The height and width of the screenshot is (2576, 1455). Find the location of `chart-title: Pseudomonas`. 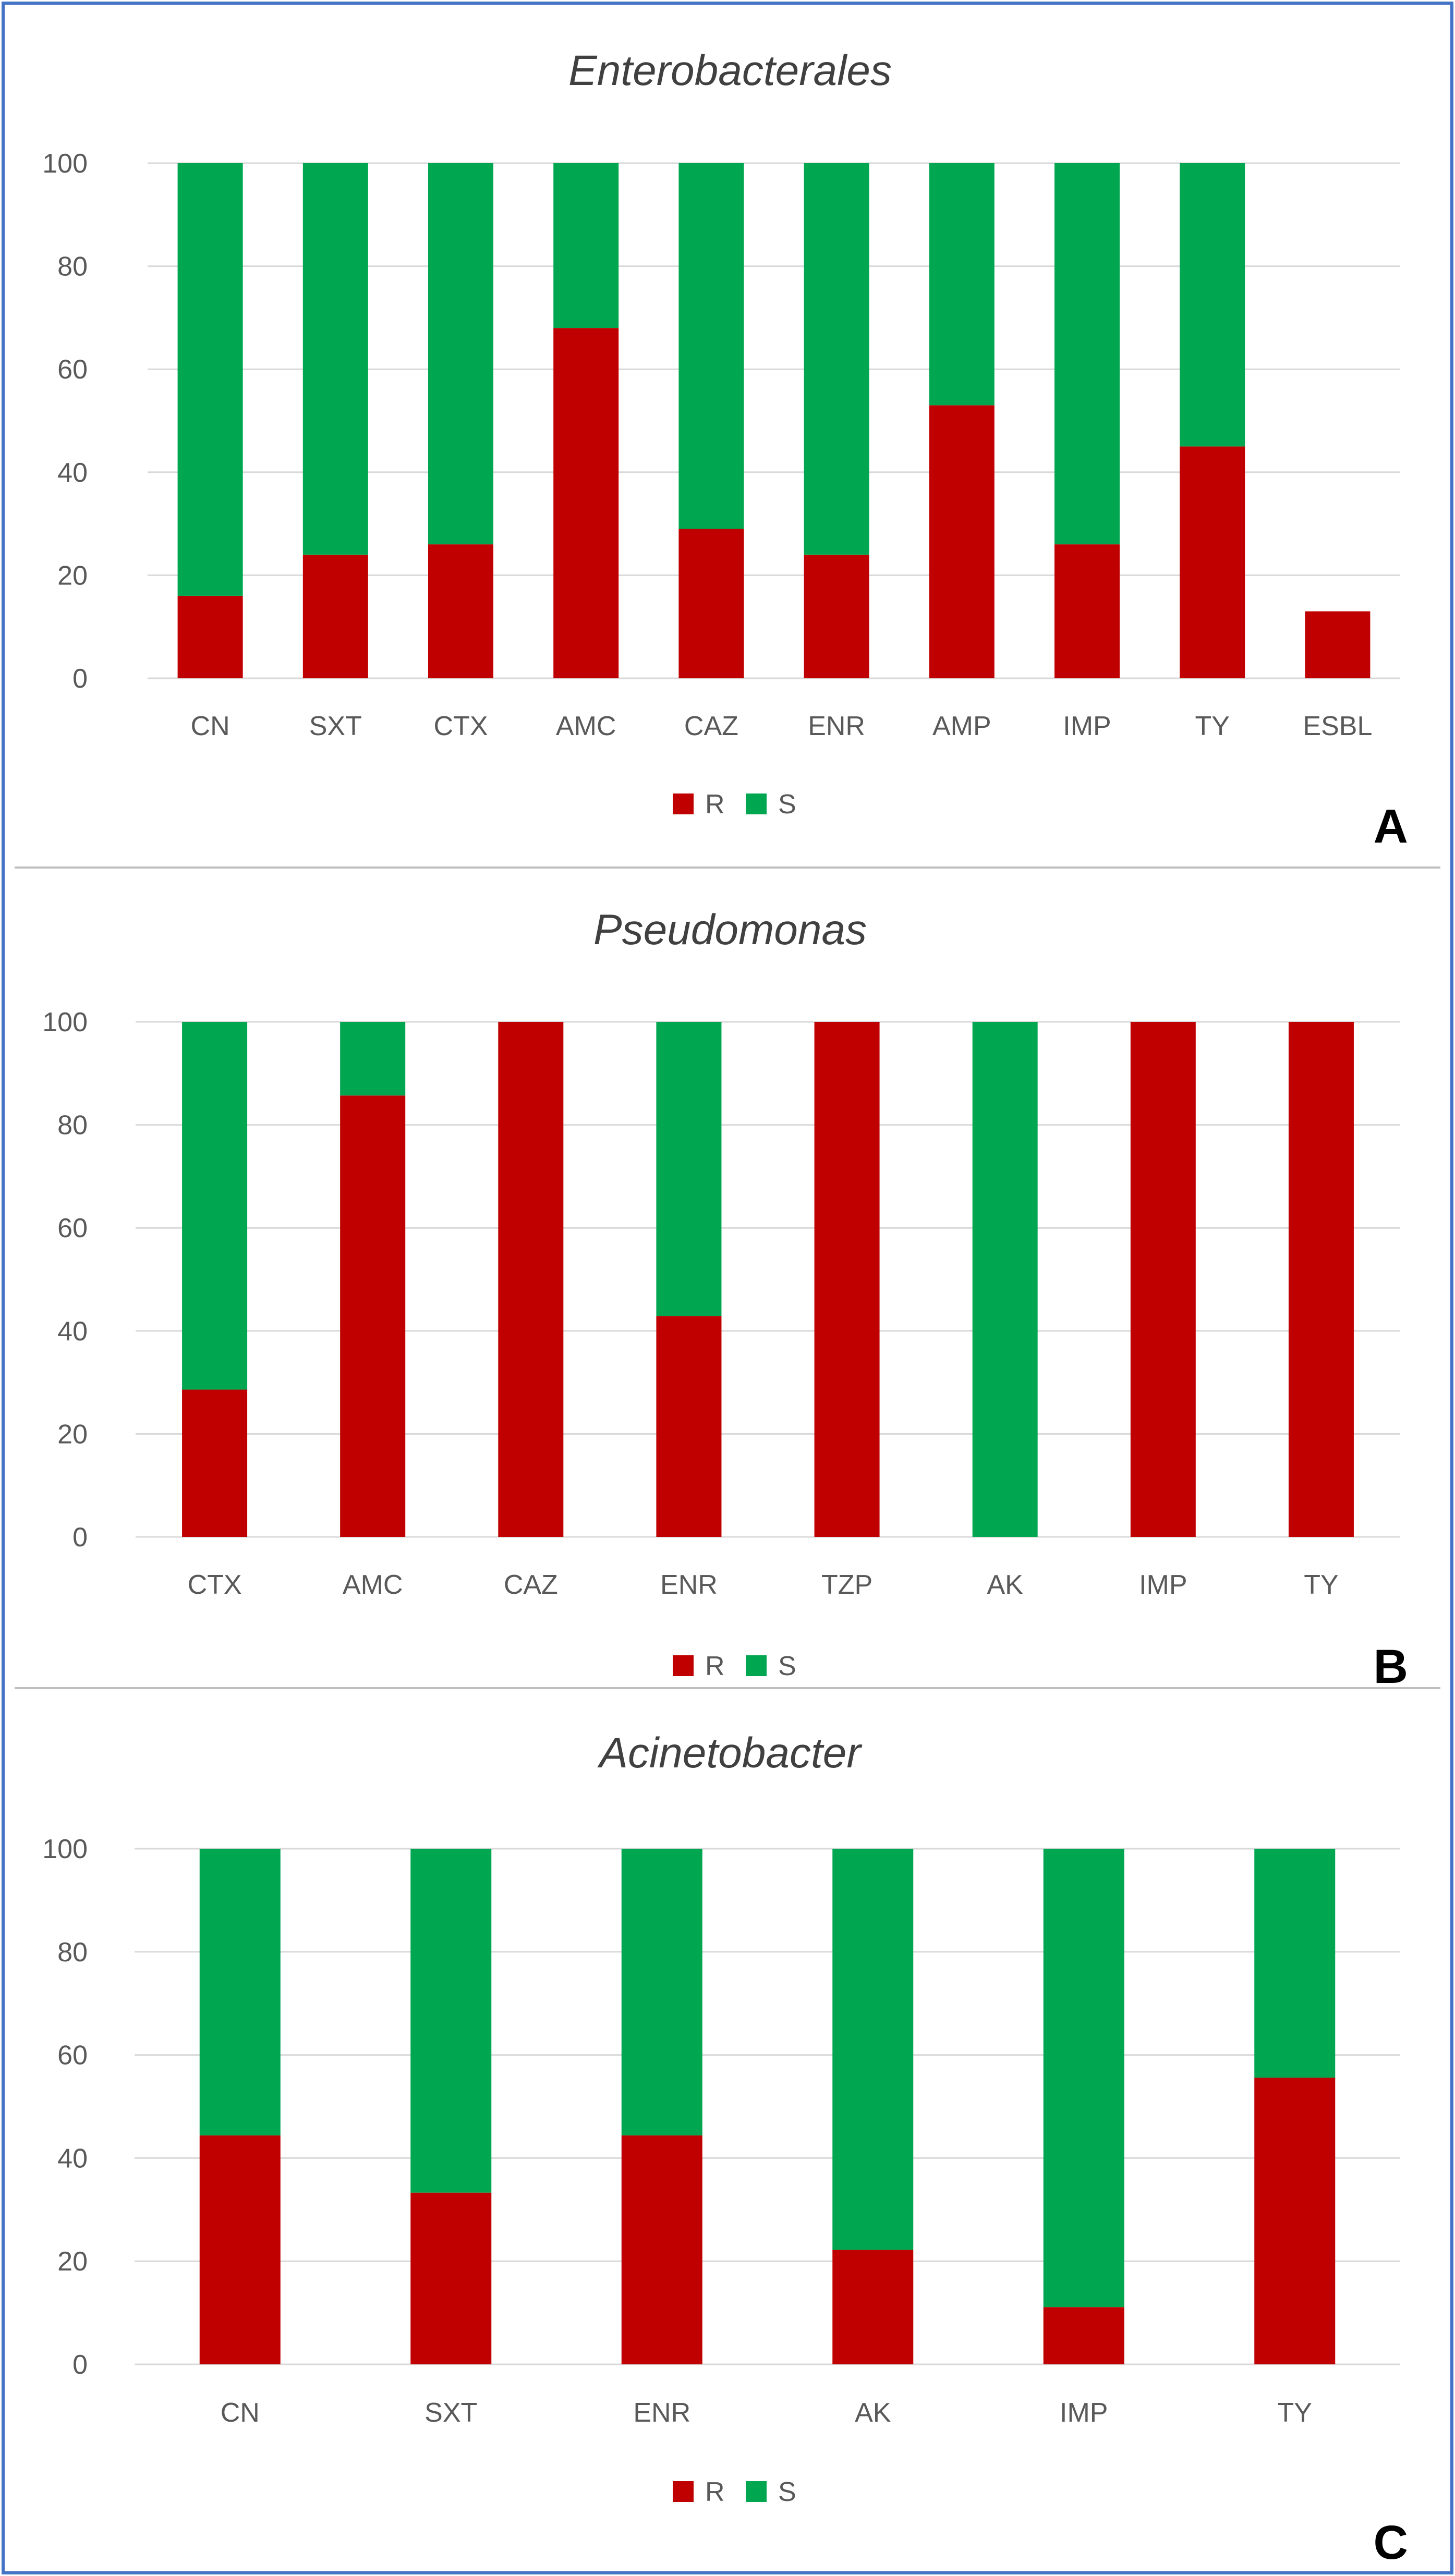

chart-title: Pseudomonas is located at coordinates (730, 930).